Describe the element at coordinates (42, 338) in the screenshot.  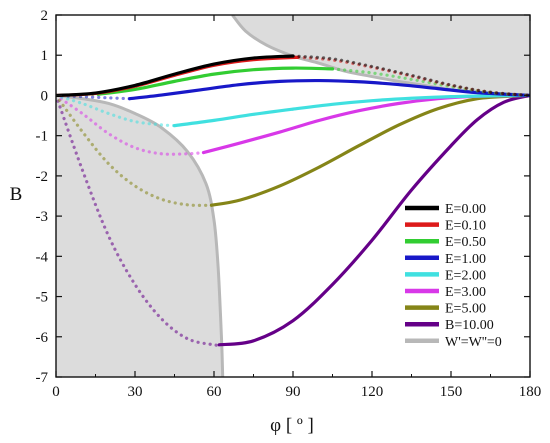
I see `y-tick-label: -6` at that location.